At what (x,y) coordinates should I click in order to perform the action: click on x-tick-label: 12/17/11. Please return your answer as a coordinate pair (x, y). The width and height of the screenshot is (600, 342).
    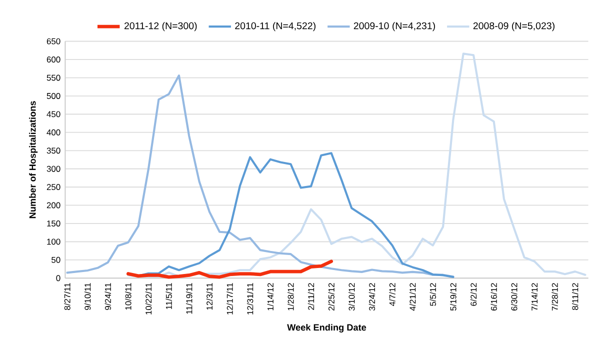
    Looking at the image, I should click on (229, 299).